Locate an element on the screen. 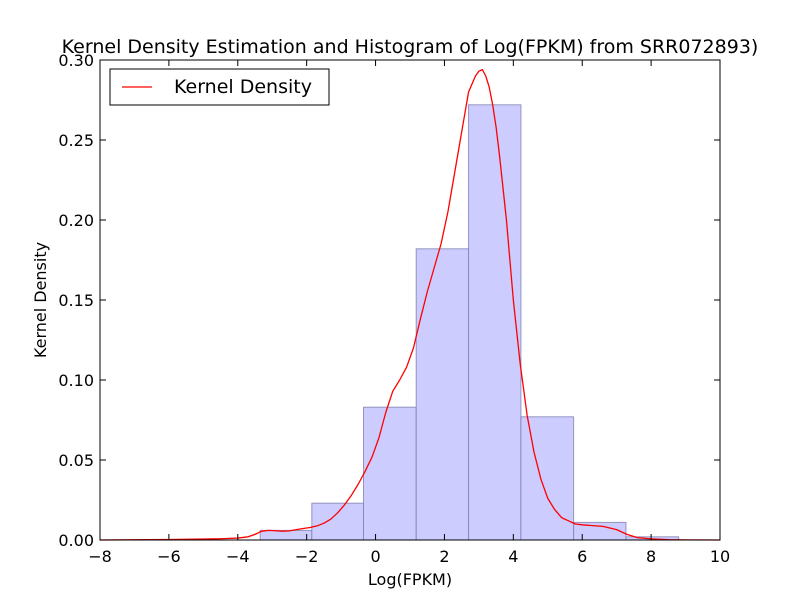 The height and width of the screenshot is (600, 800). y-tick-label: 0.25 is located at coordinates (76, 140).